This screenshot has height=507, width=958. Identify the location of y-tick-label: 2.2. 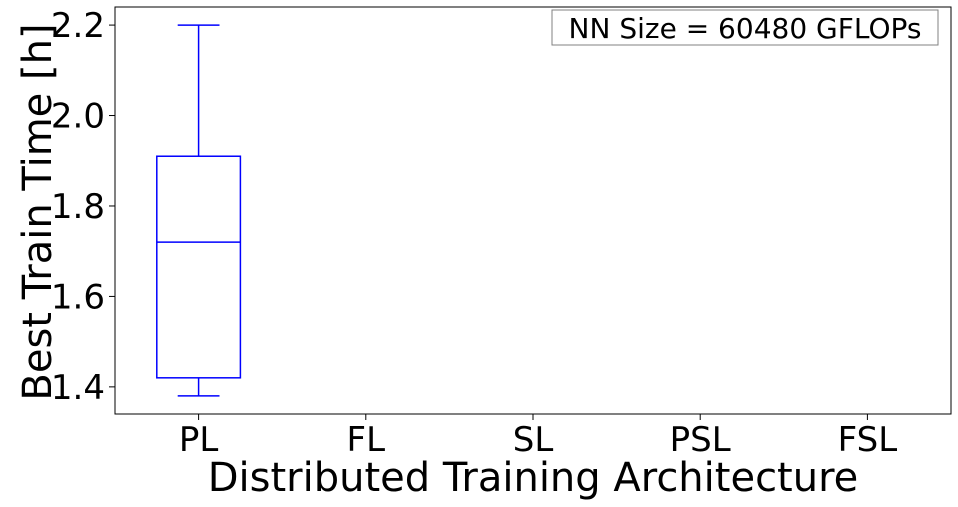
(78, 26).